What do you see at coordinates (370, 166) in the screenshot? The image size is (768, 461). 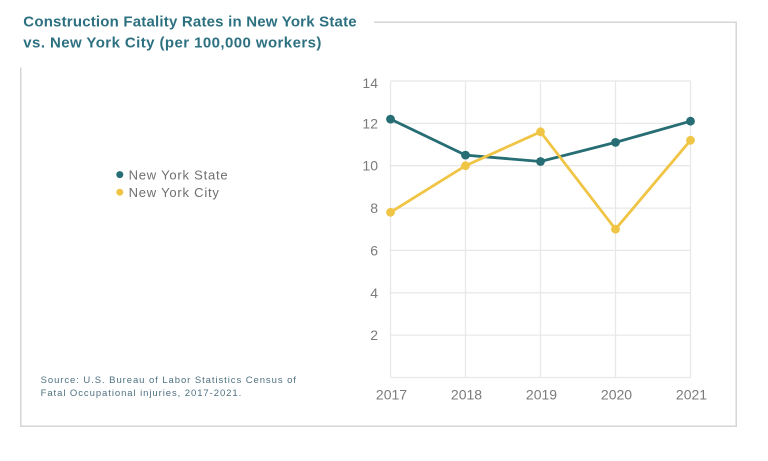 I see `svg-text: 10` at bounding box center [370, 166].